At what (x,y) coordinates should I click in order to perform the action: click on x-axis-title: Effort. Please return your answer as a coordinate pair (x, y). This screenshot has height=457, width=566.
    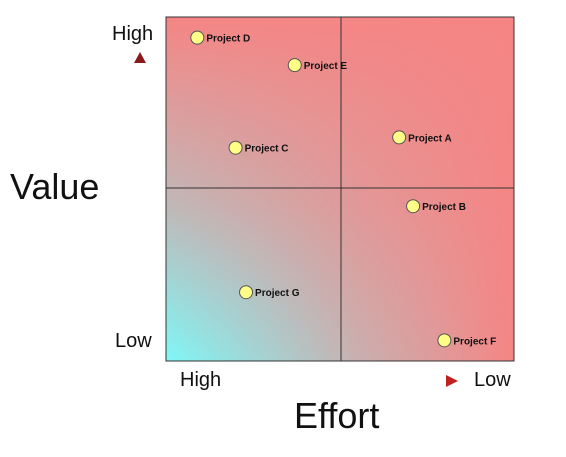
    Looking at the image, I should click on (337, 415).